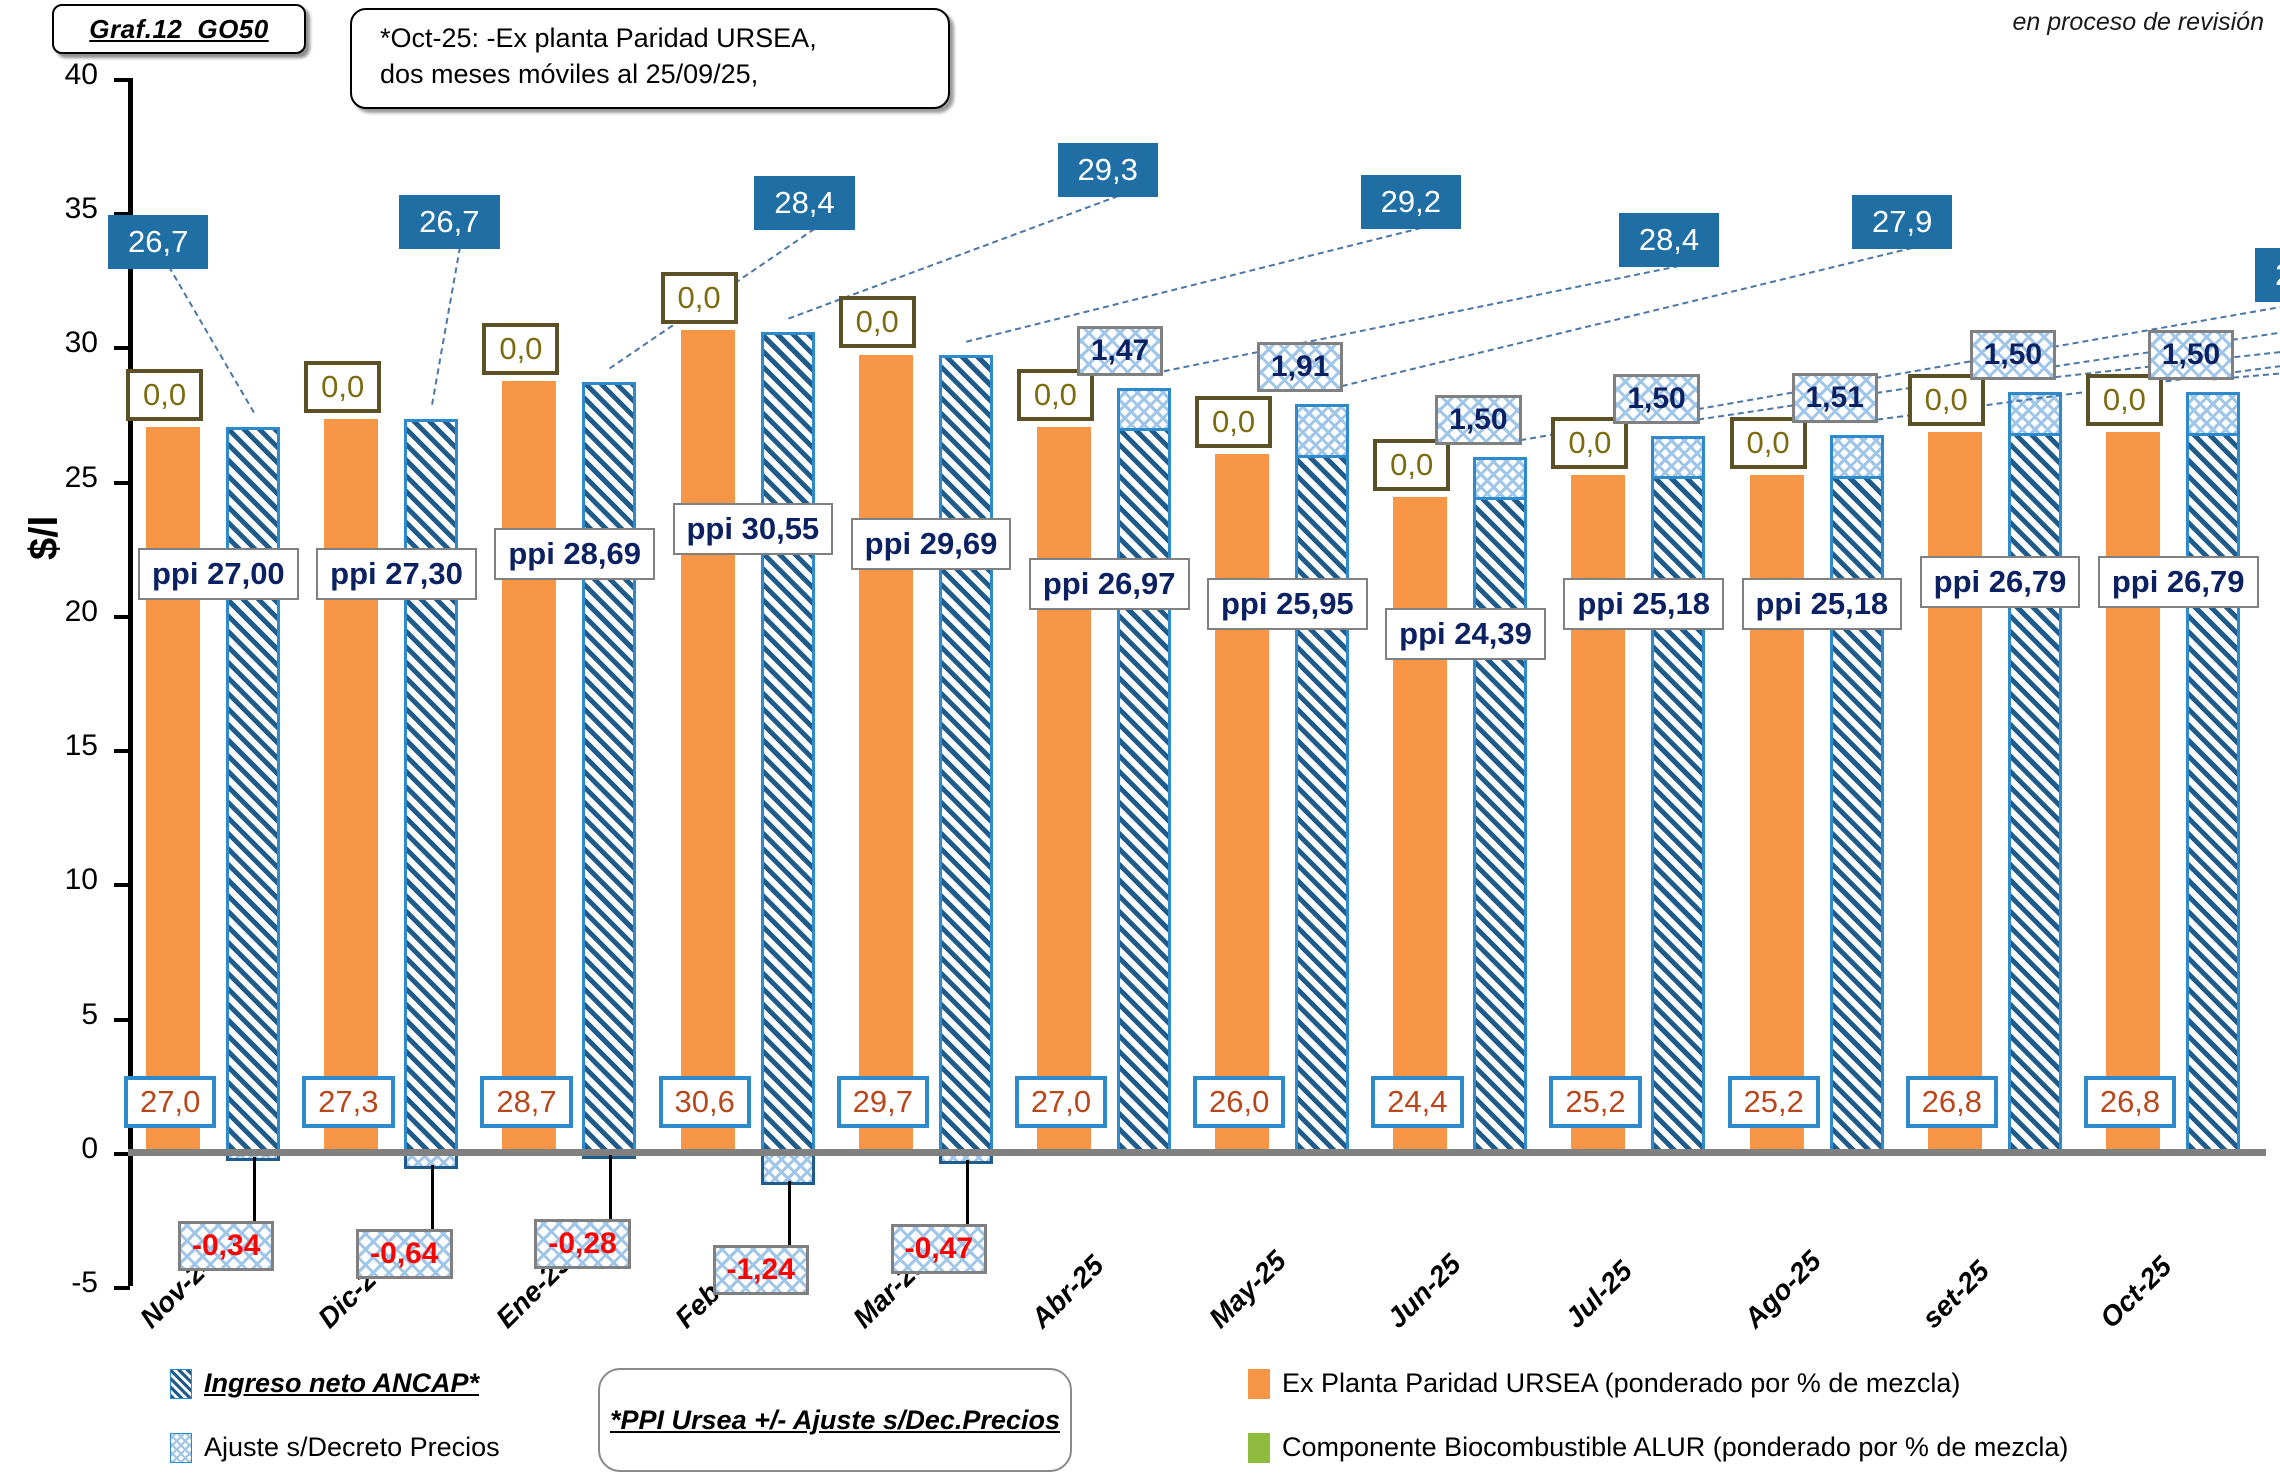 This screenshot has width=2280, height=1482. Describe the element at coordinates (2138, 22) in the screenshot. I see `revision-note: en proceso de revisión` at that location.